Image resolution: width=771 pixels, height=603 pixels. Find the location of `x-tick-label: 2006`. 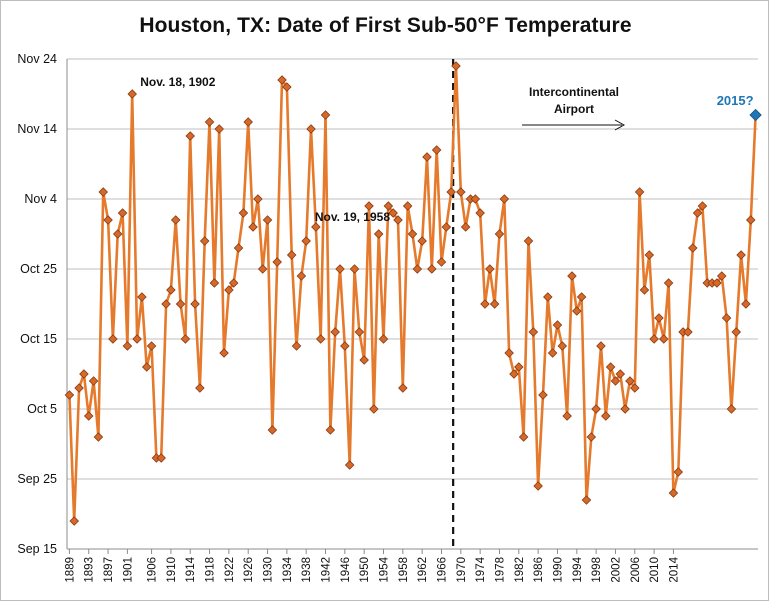

x-tick-label: 2006 is located at coordinates (636, 570).